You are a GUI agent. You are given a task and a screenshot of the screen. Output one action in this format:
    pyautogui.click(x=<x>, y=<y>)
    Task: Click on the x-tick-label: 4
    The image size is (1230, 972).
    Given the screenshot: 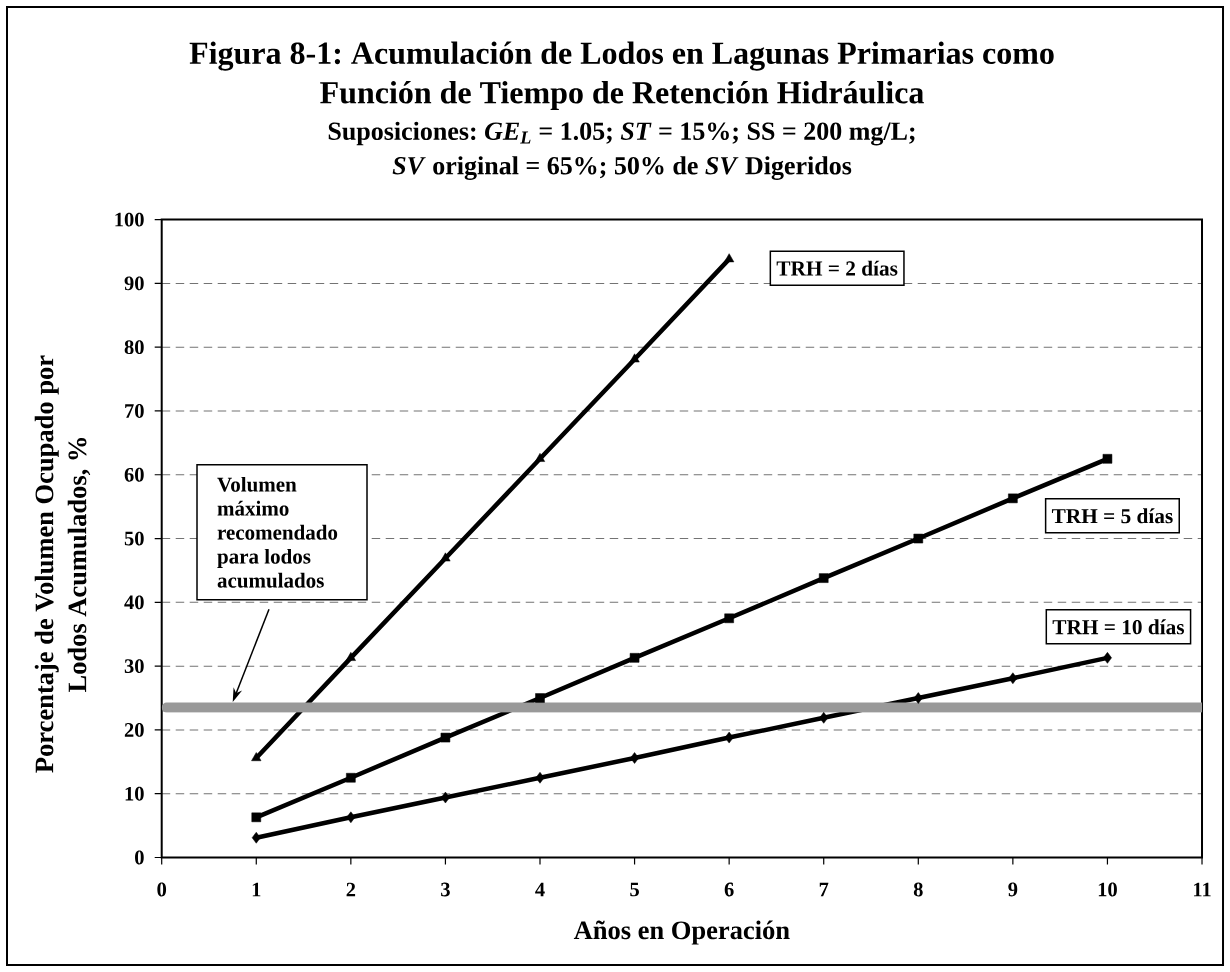 What is the action you would take?
    pyautogui.click(x=540, y=889)
    